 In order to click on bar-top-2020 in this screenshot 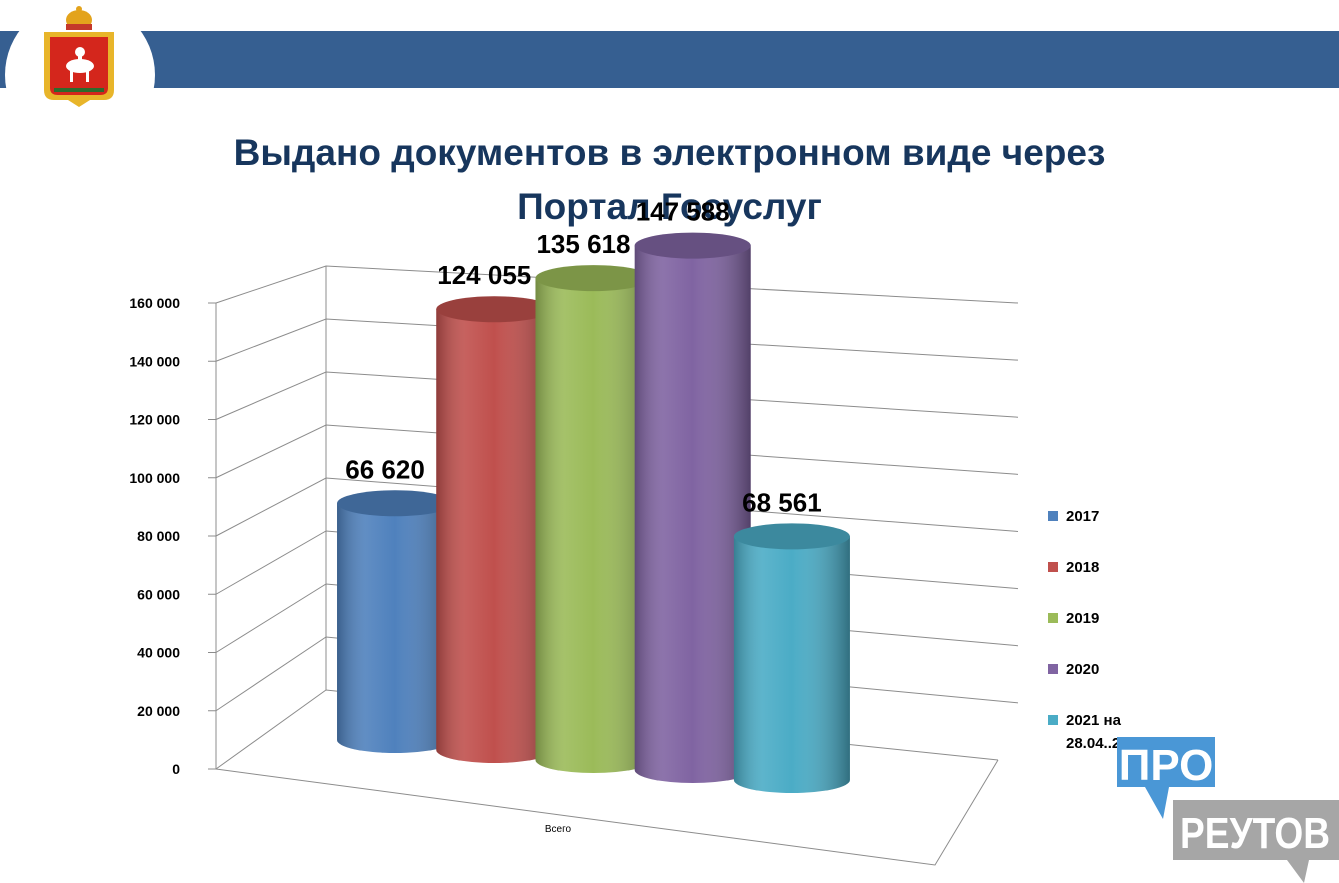, I will do `click(692, 245)`.